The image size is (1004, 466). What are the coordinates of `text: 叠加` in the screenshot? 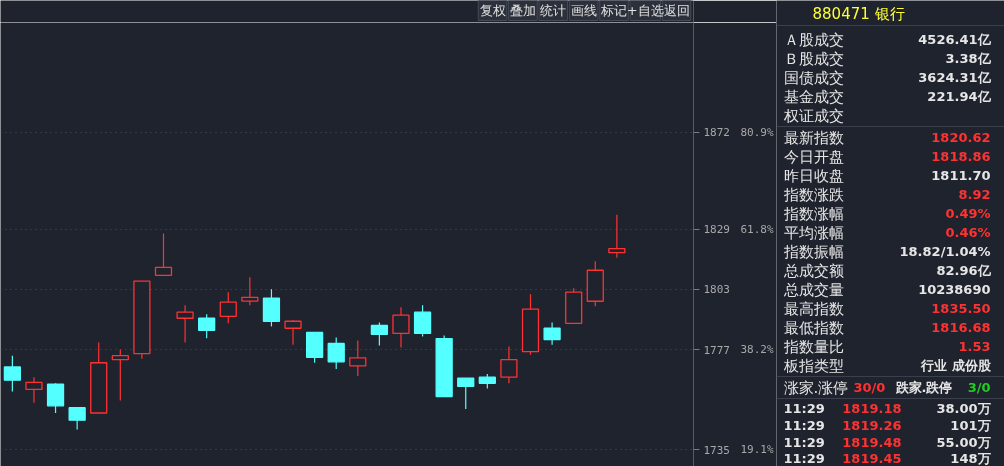 It's located at (522, 10).